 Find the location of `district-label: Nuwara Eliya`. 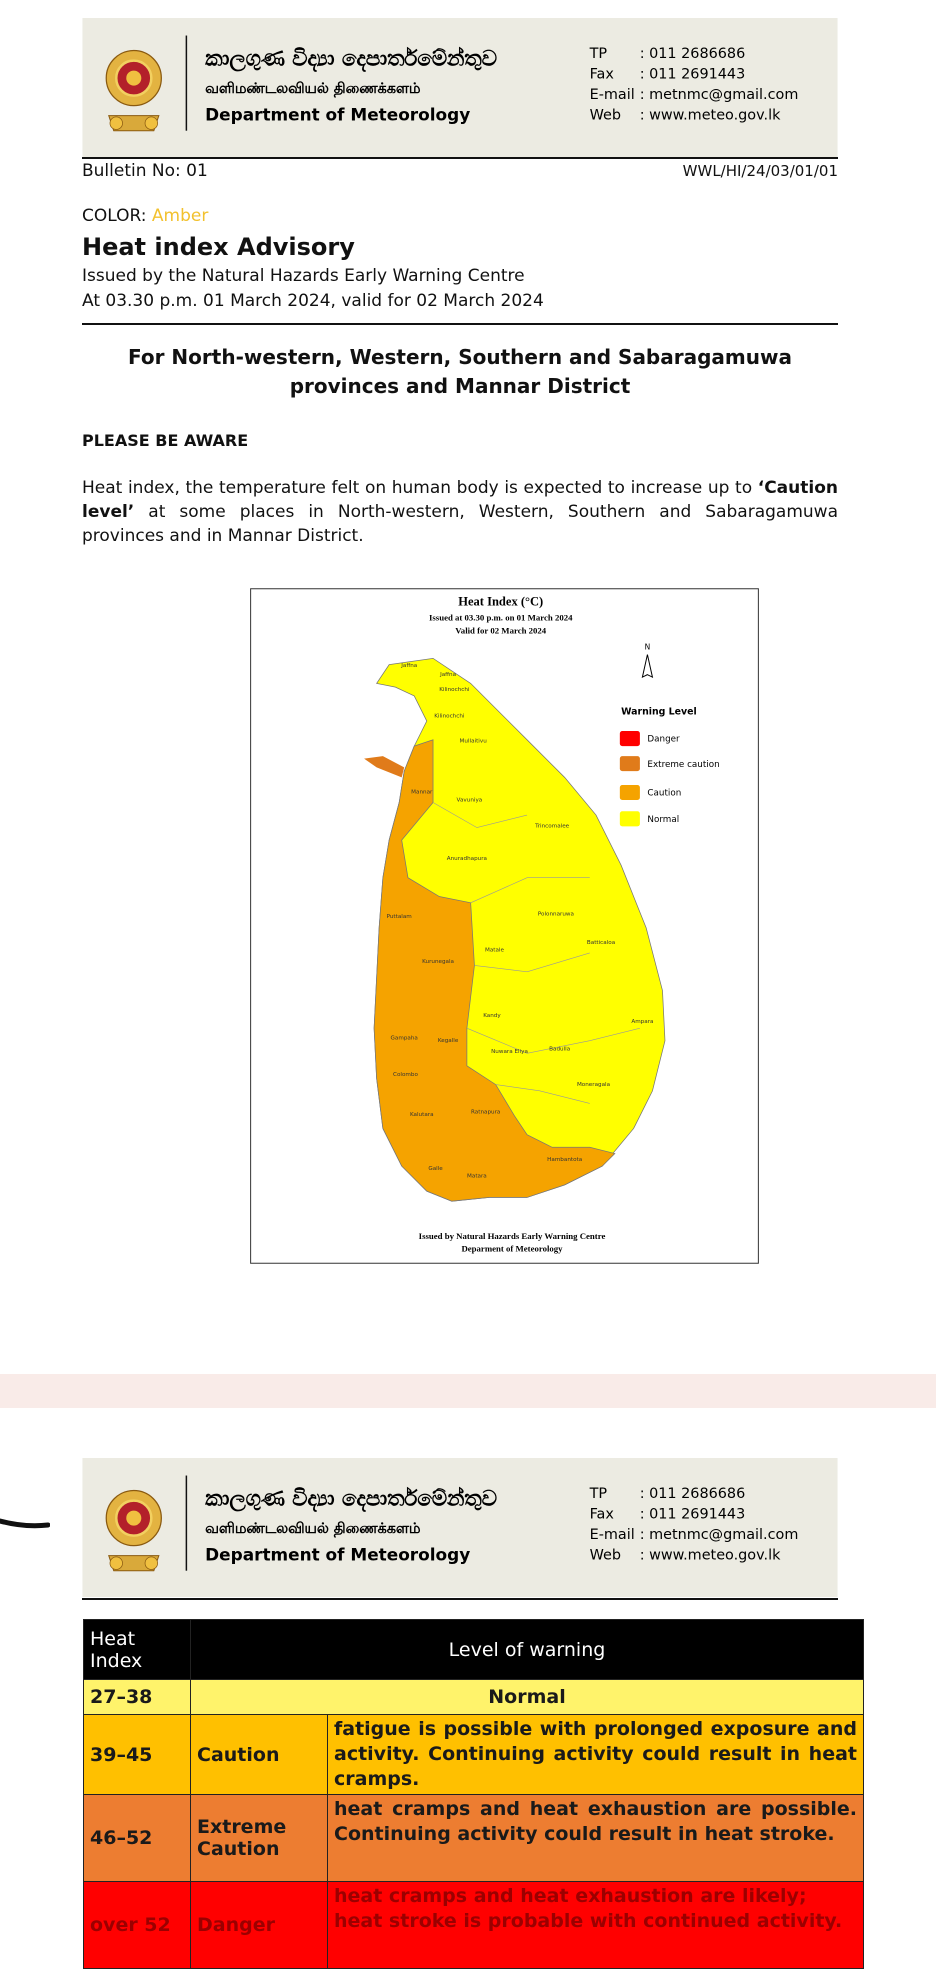

district-label: Nuwara Eliya is located at coordinates (509, 1052).